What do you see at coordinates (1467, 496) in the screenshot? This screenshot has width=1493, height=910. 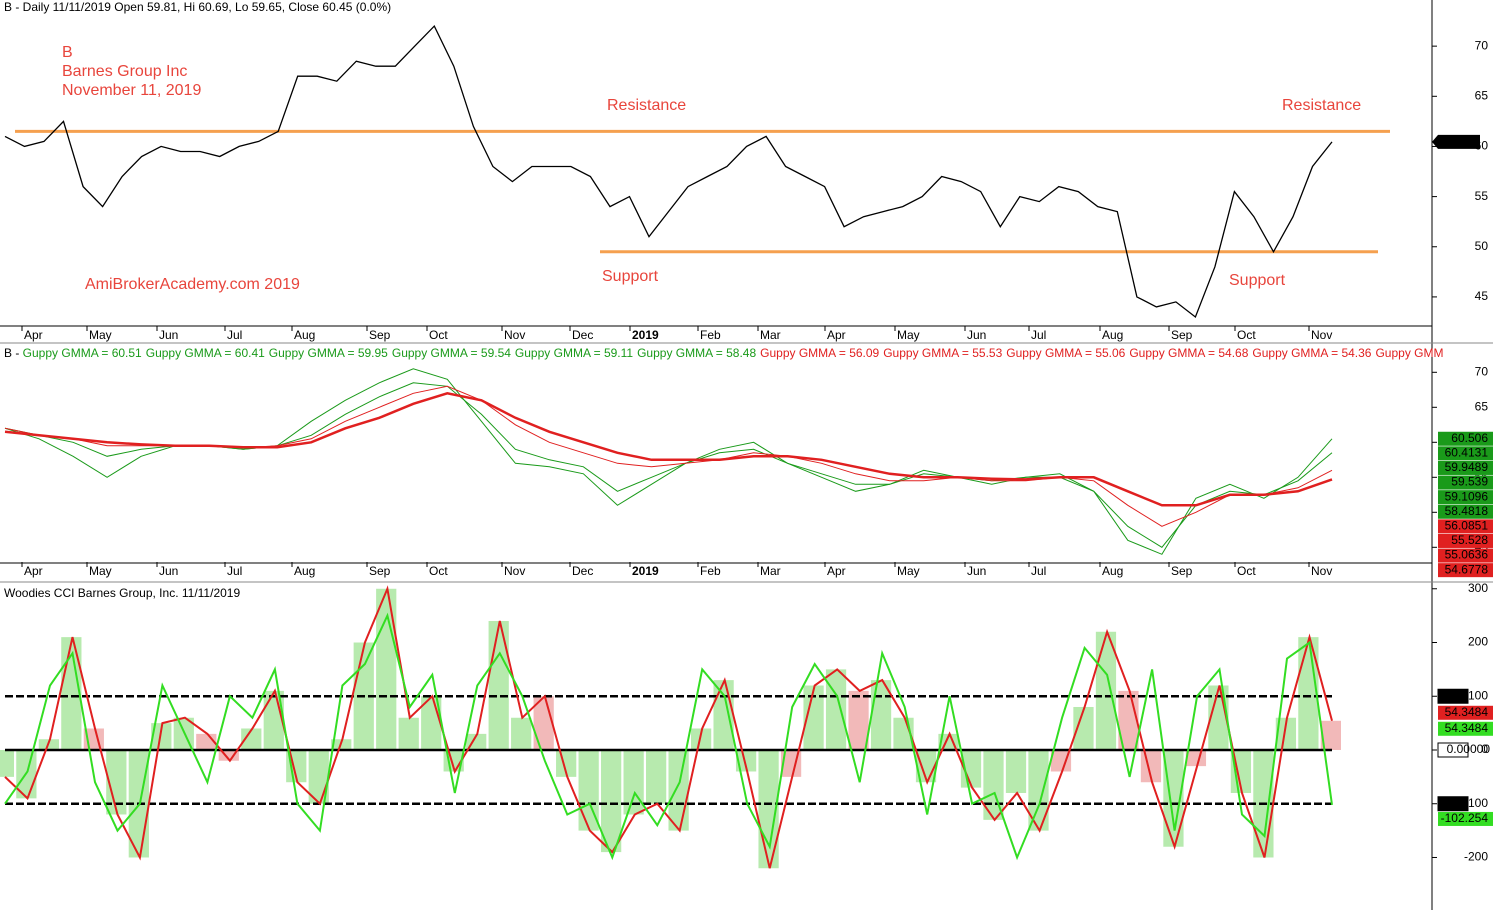 I see `value-tag: 59.1096` at bounding box center [1467, 496].